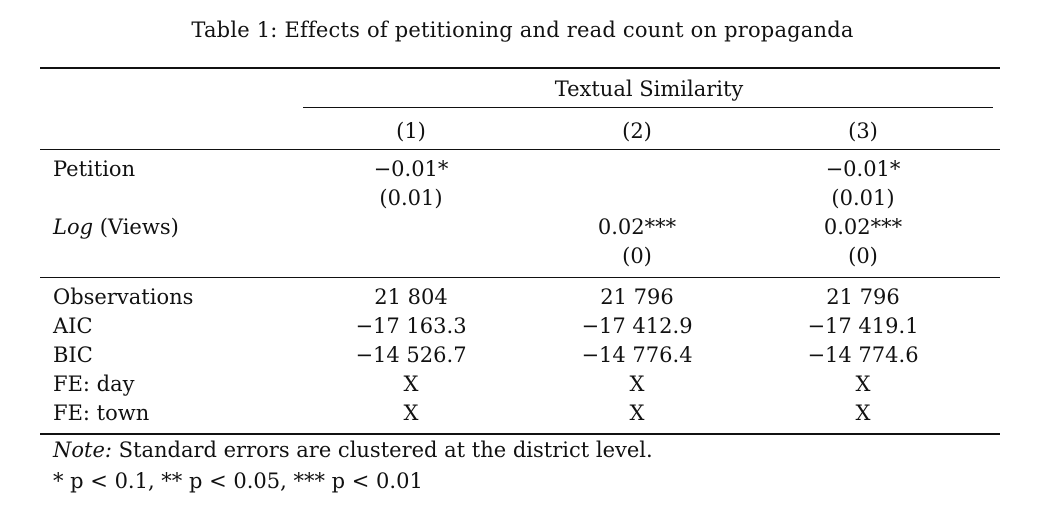  What do you see at coordinates (411, 169) in the screenshot?
I see `coef-petition-1: −0.01*` at bounding box center [411, 169].